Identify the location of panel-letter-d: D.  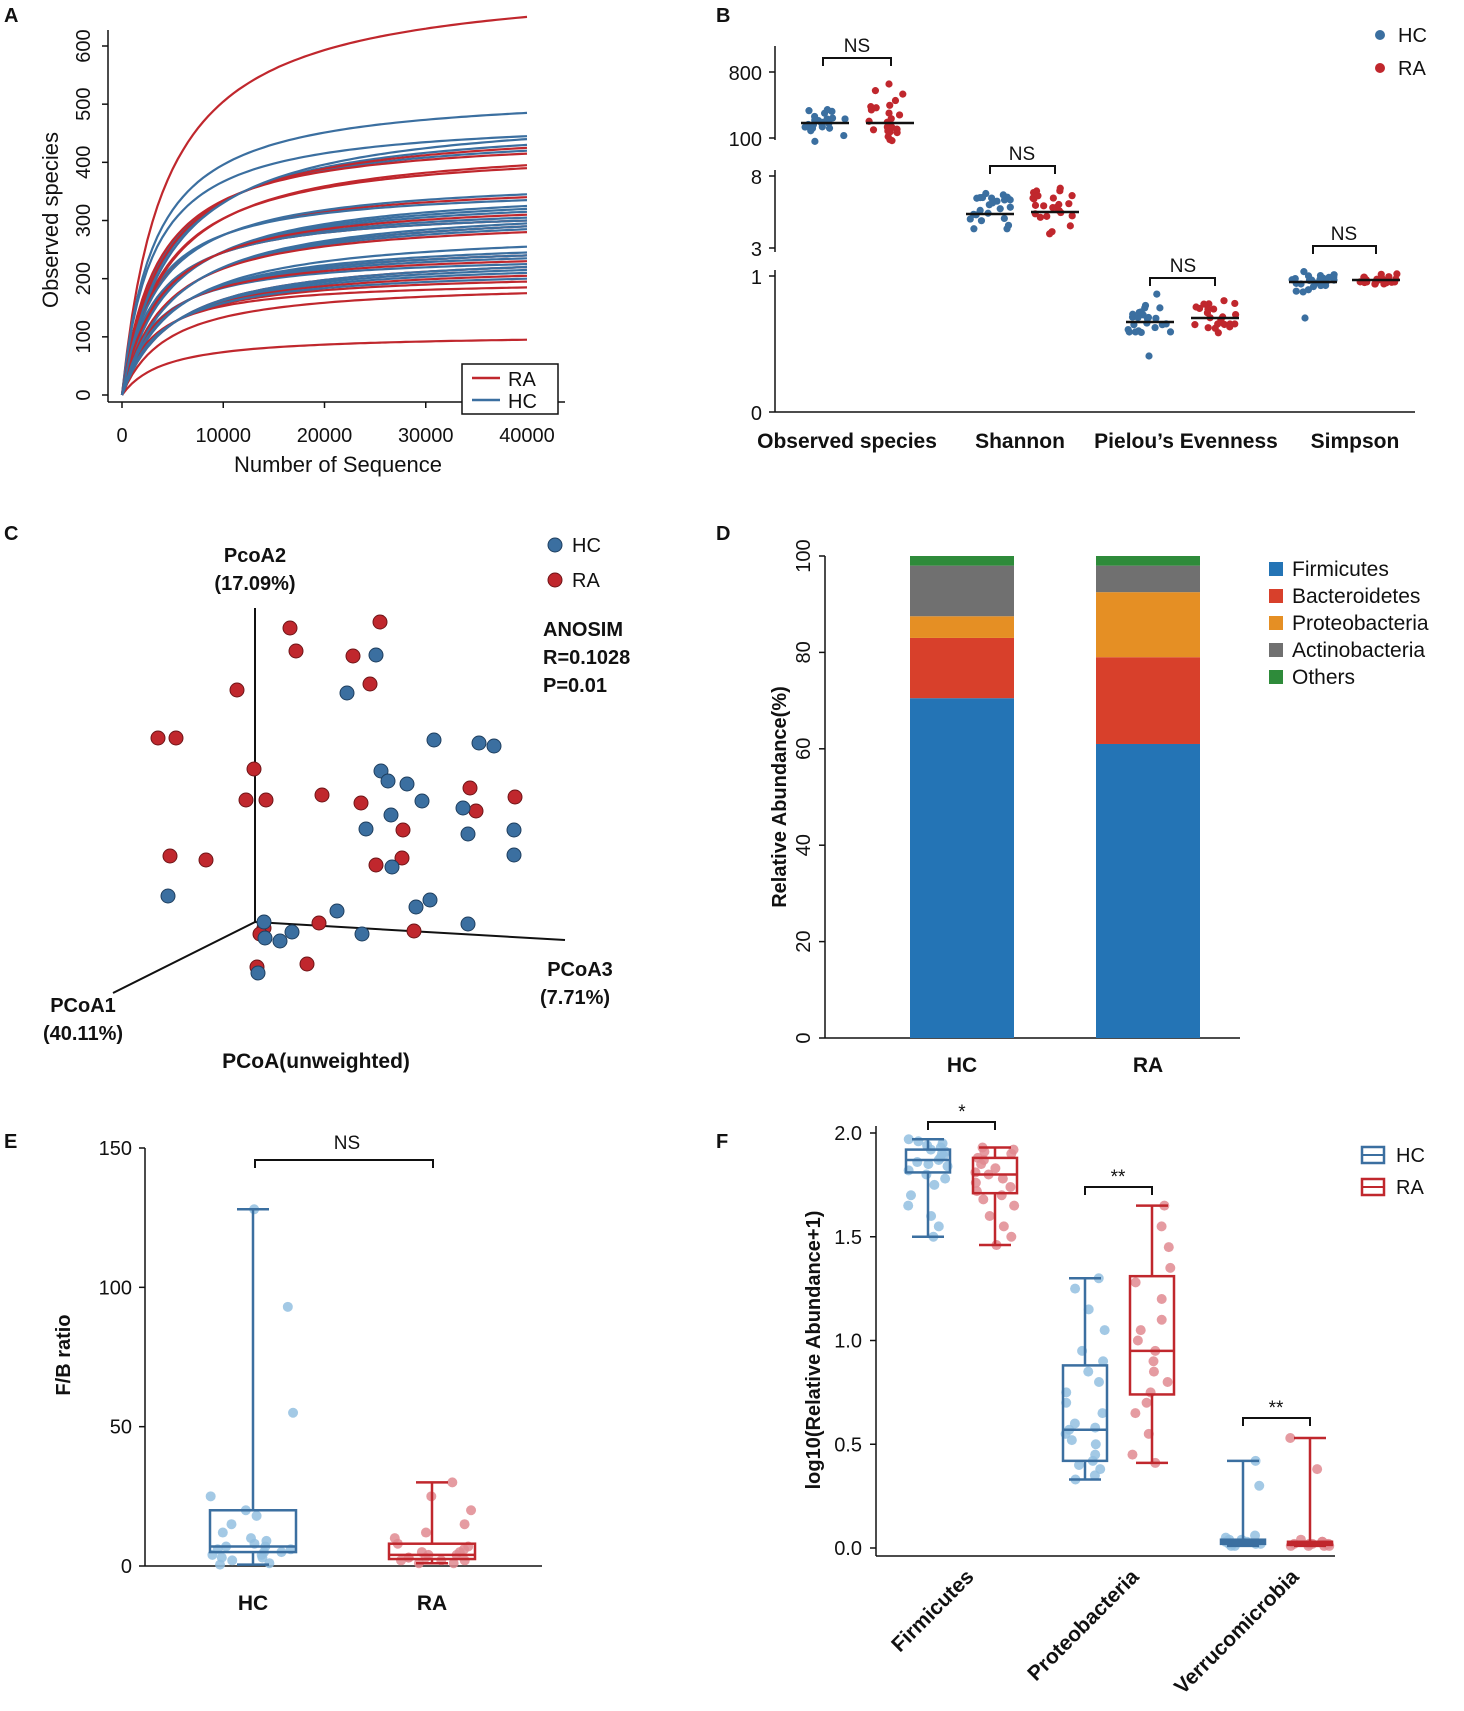
(723, 534).